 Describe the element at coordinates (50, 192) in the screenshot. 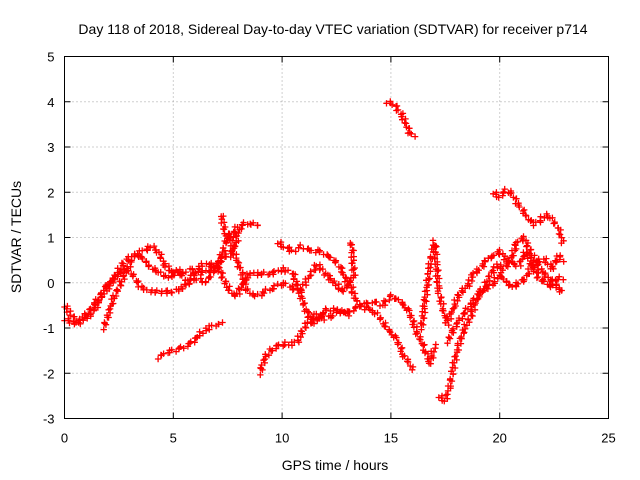

I see `y-tick-label: 2` at that location.